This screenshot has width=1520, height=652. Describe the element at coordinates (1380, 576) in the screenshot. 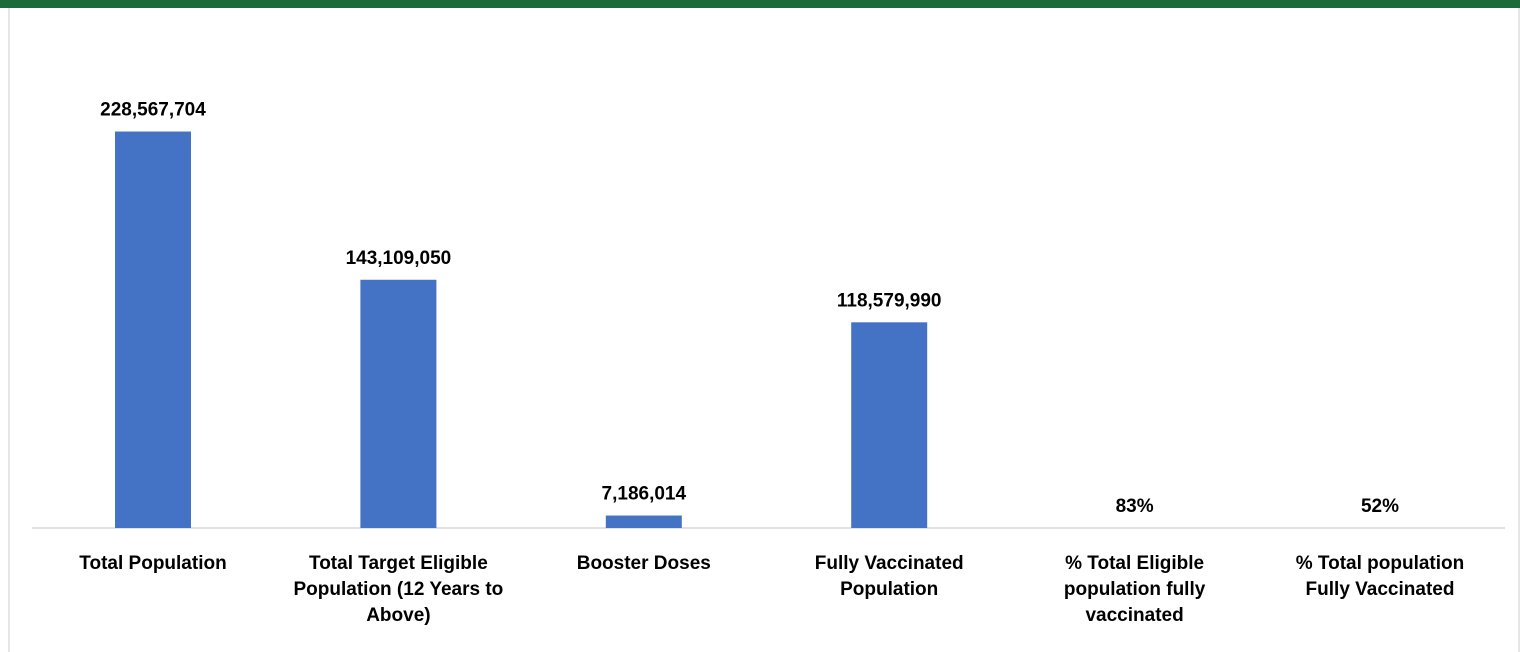

I see `category-label-pct-population-fully-vaccinated: % Total population Fully Vaccinated` at that location.